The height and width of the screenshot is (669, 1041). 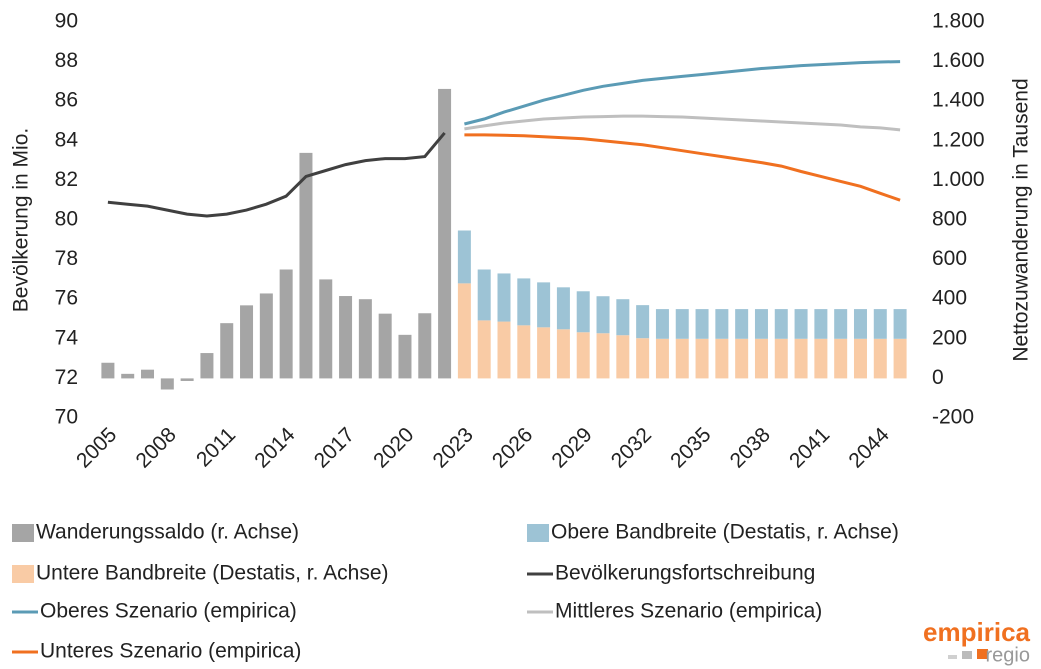 I want to click on y-tick-label: 82, so click(x=66, y=179).